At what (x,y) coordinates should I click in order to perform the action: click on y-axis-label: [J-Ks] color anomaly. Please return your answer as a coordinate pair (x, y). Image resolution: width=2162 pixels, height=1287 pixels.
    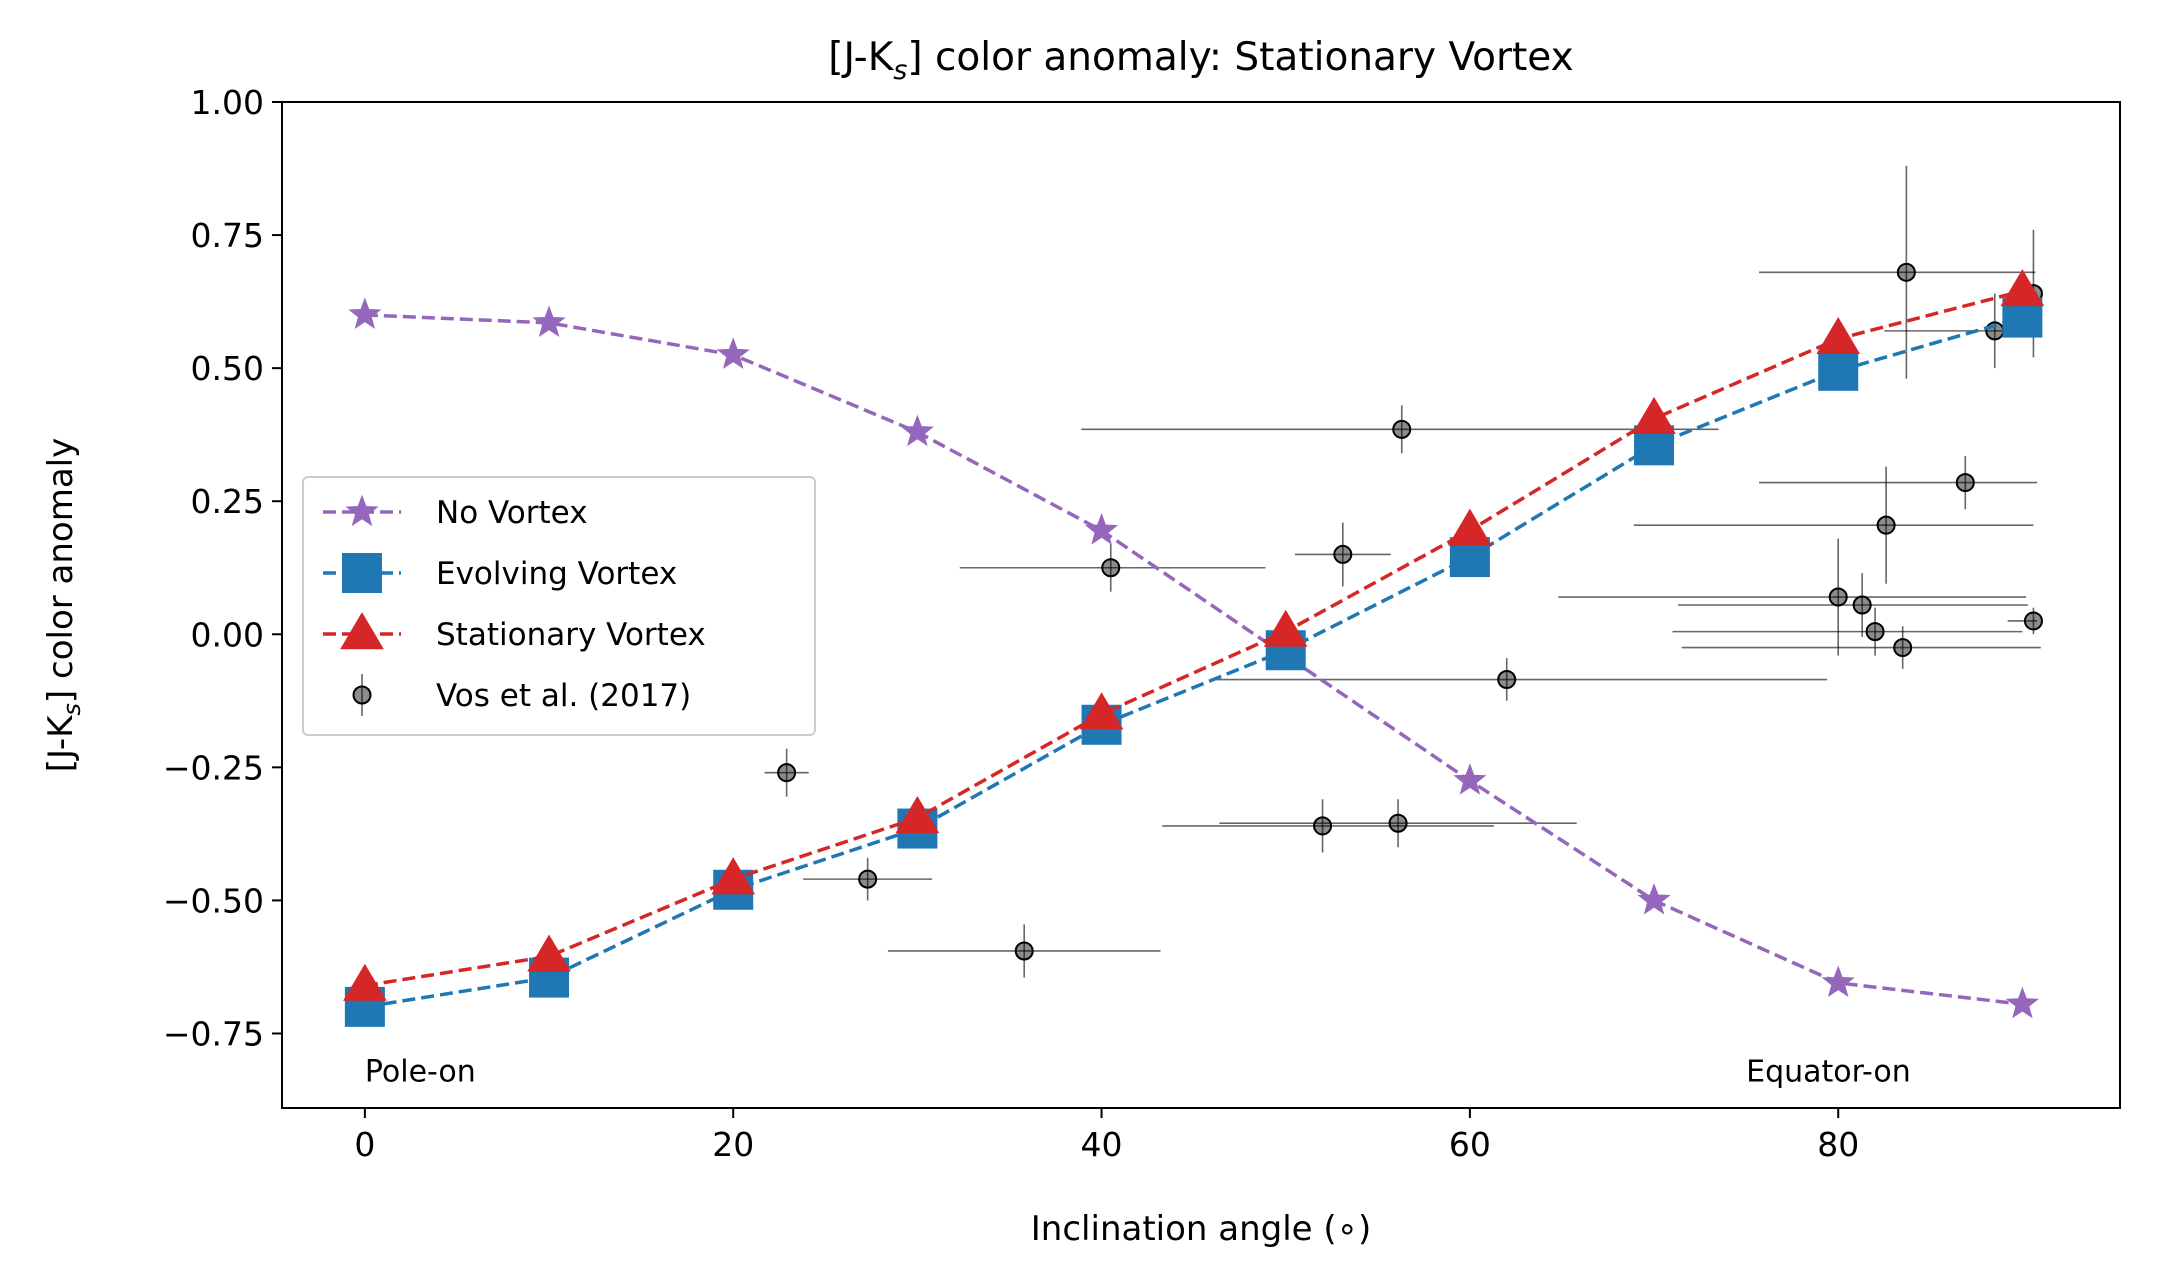
    Looking at the image, I should click on (63, 605).